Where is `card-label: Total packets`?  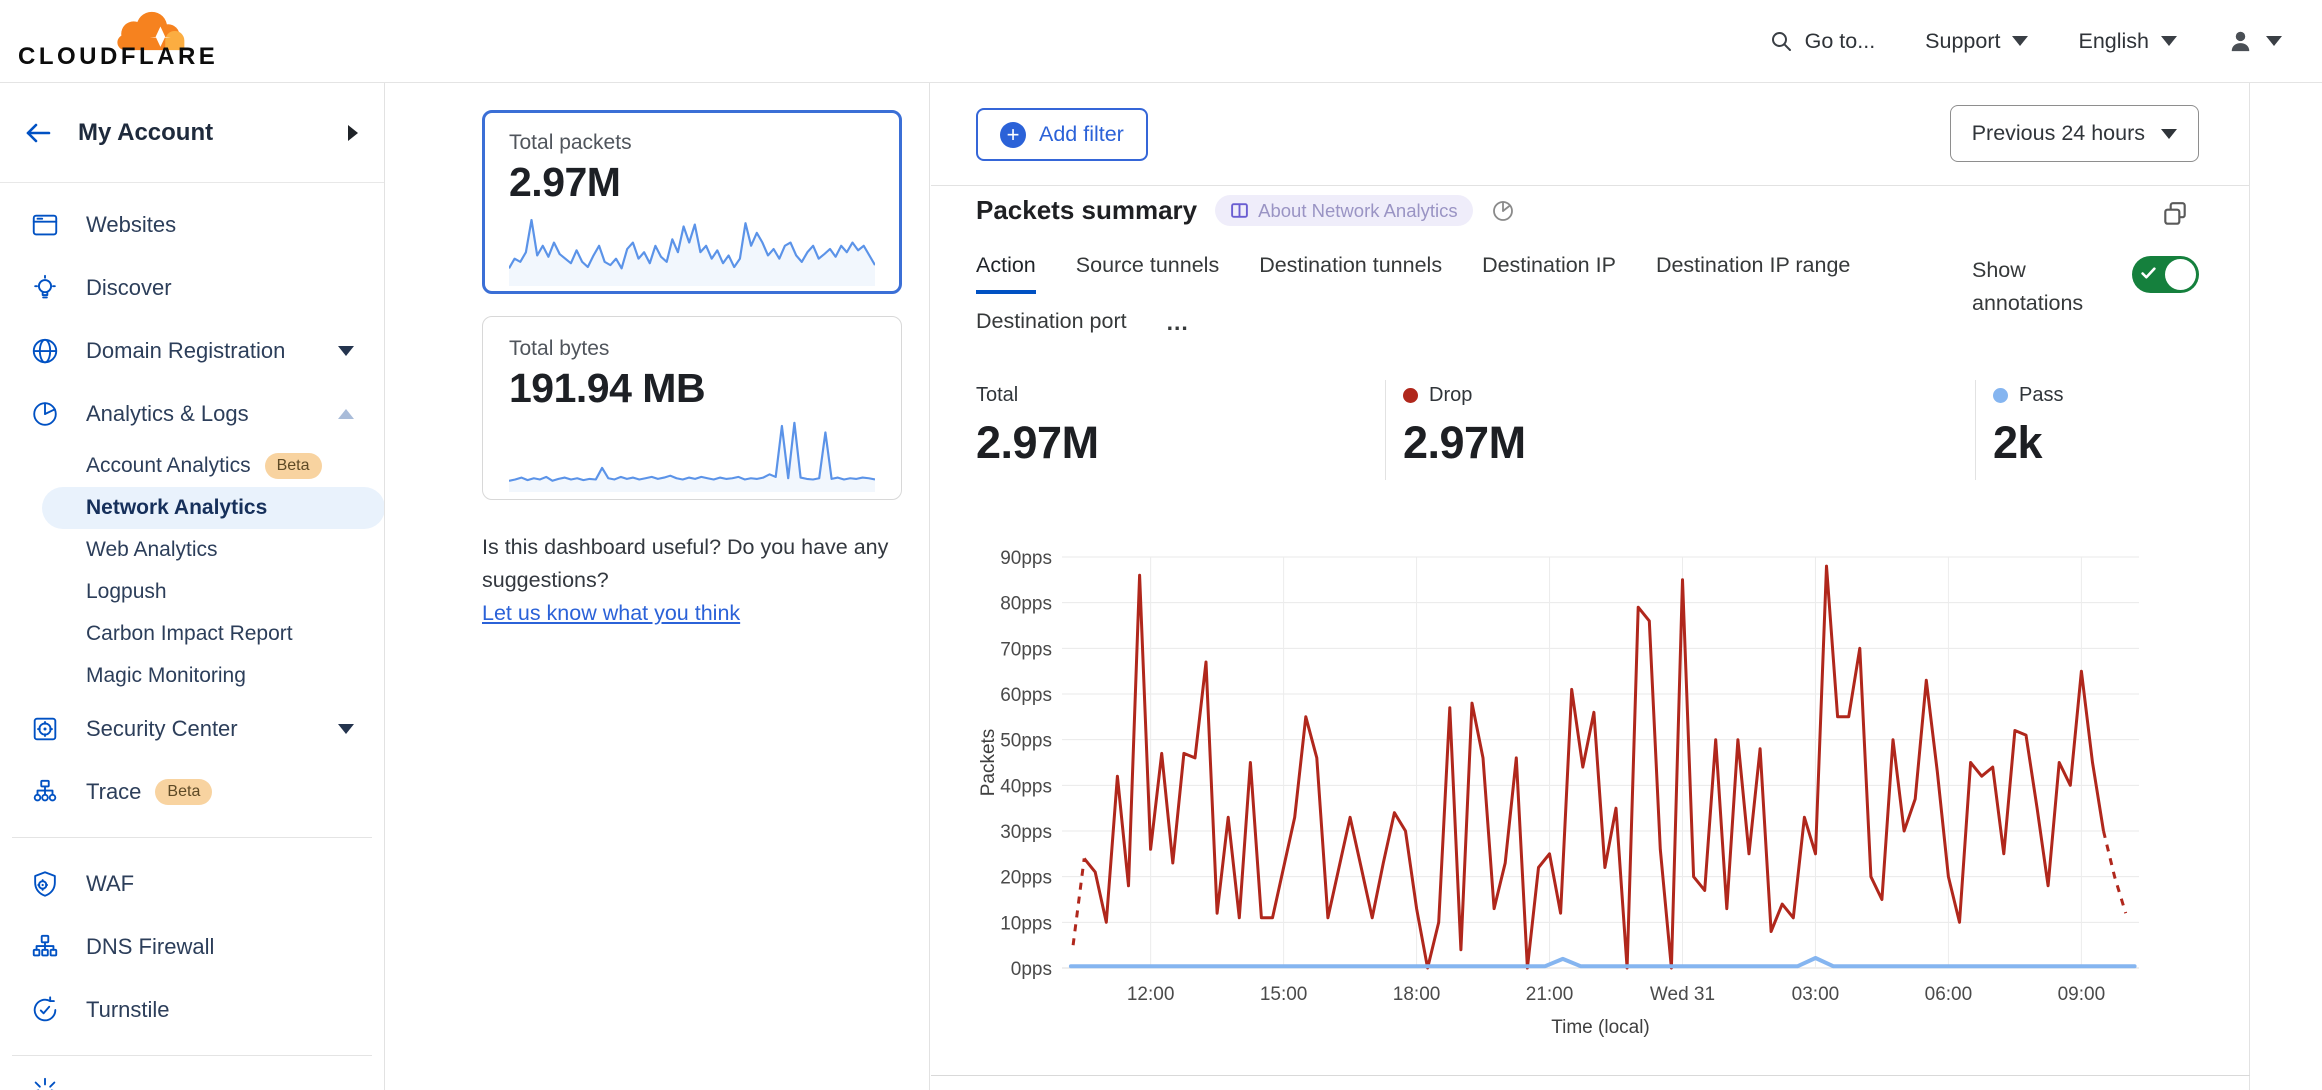
card-label: Total packets is located at coordinates (570, 142).